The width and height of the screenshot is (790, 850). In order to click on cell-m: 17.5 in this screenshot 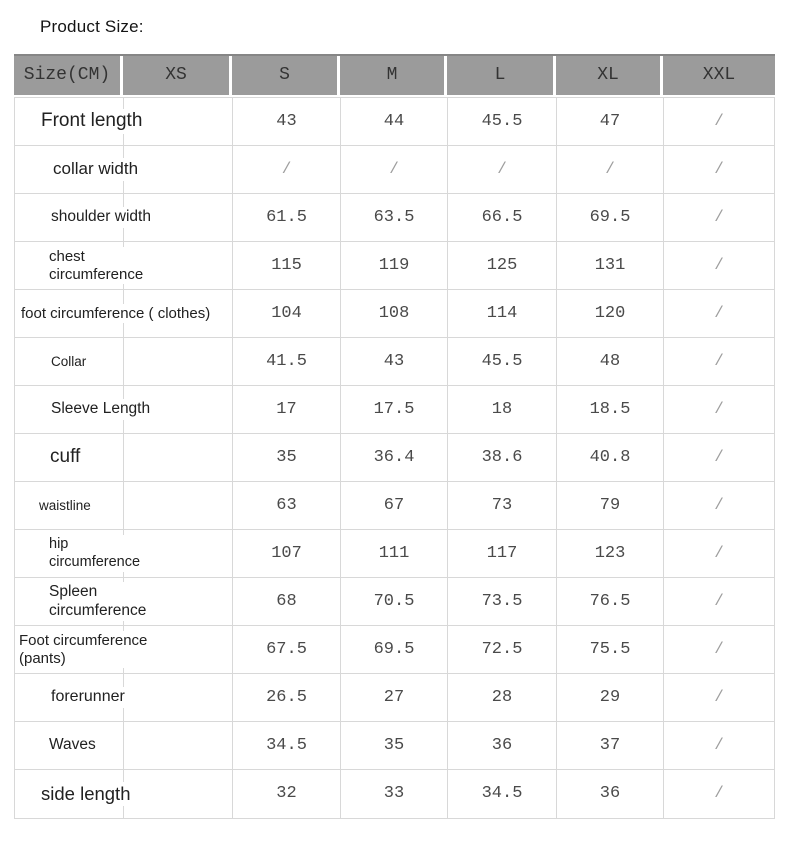, I will do `click(393, 409)`.